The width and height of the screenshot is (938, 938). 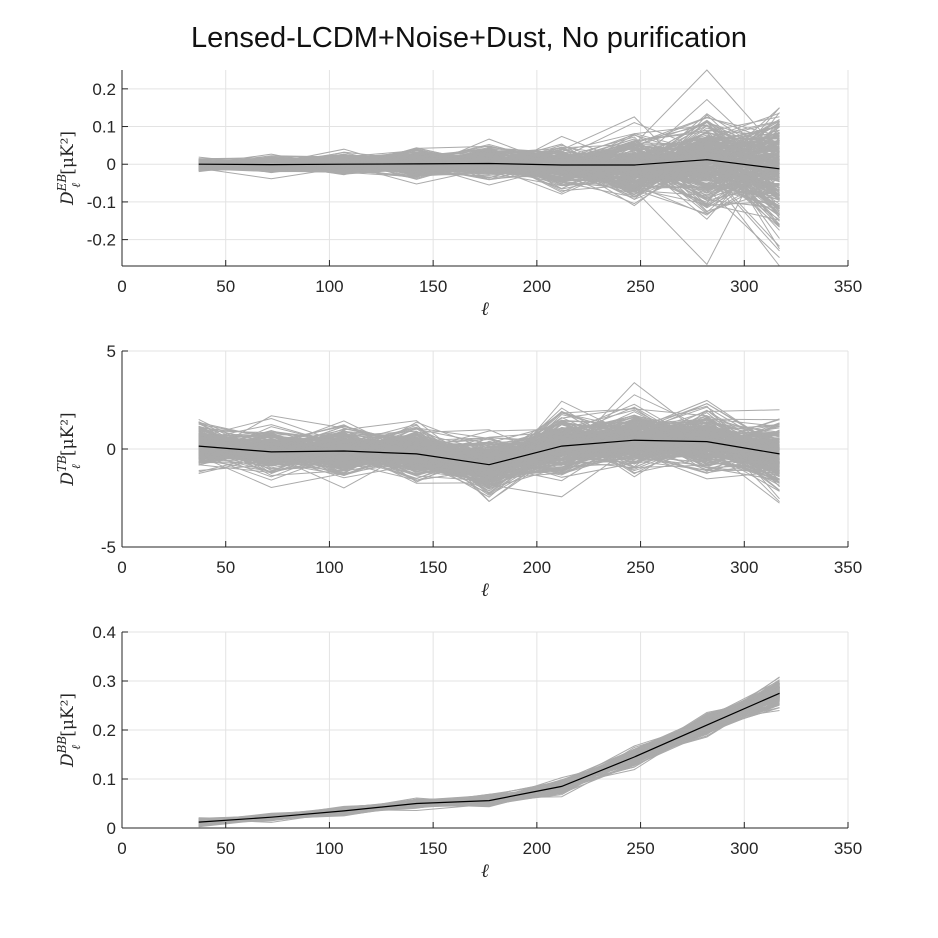 I want to click on realizations-bb, so click(x=489, y=752).